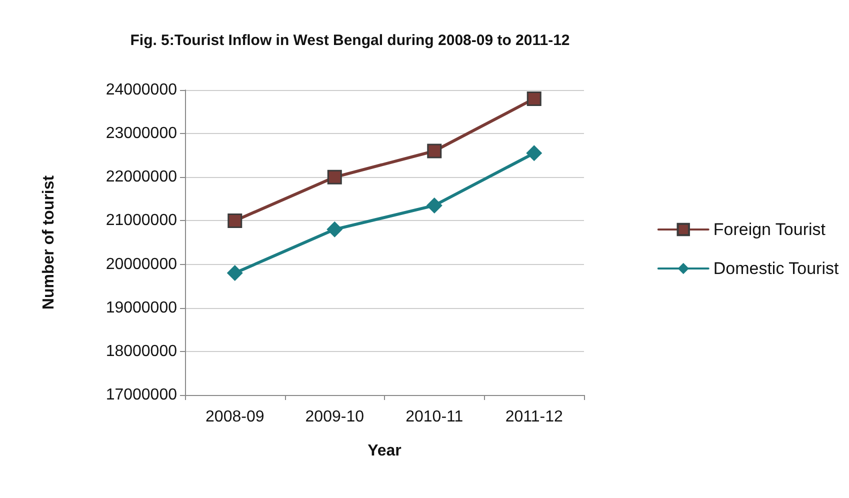  What do you see at coordinates (49, 242) in the screenshot?
I see `y-axis-title: Number of tourist` at bounding box center [49, 242].